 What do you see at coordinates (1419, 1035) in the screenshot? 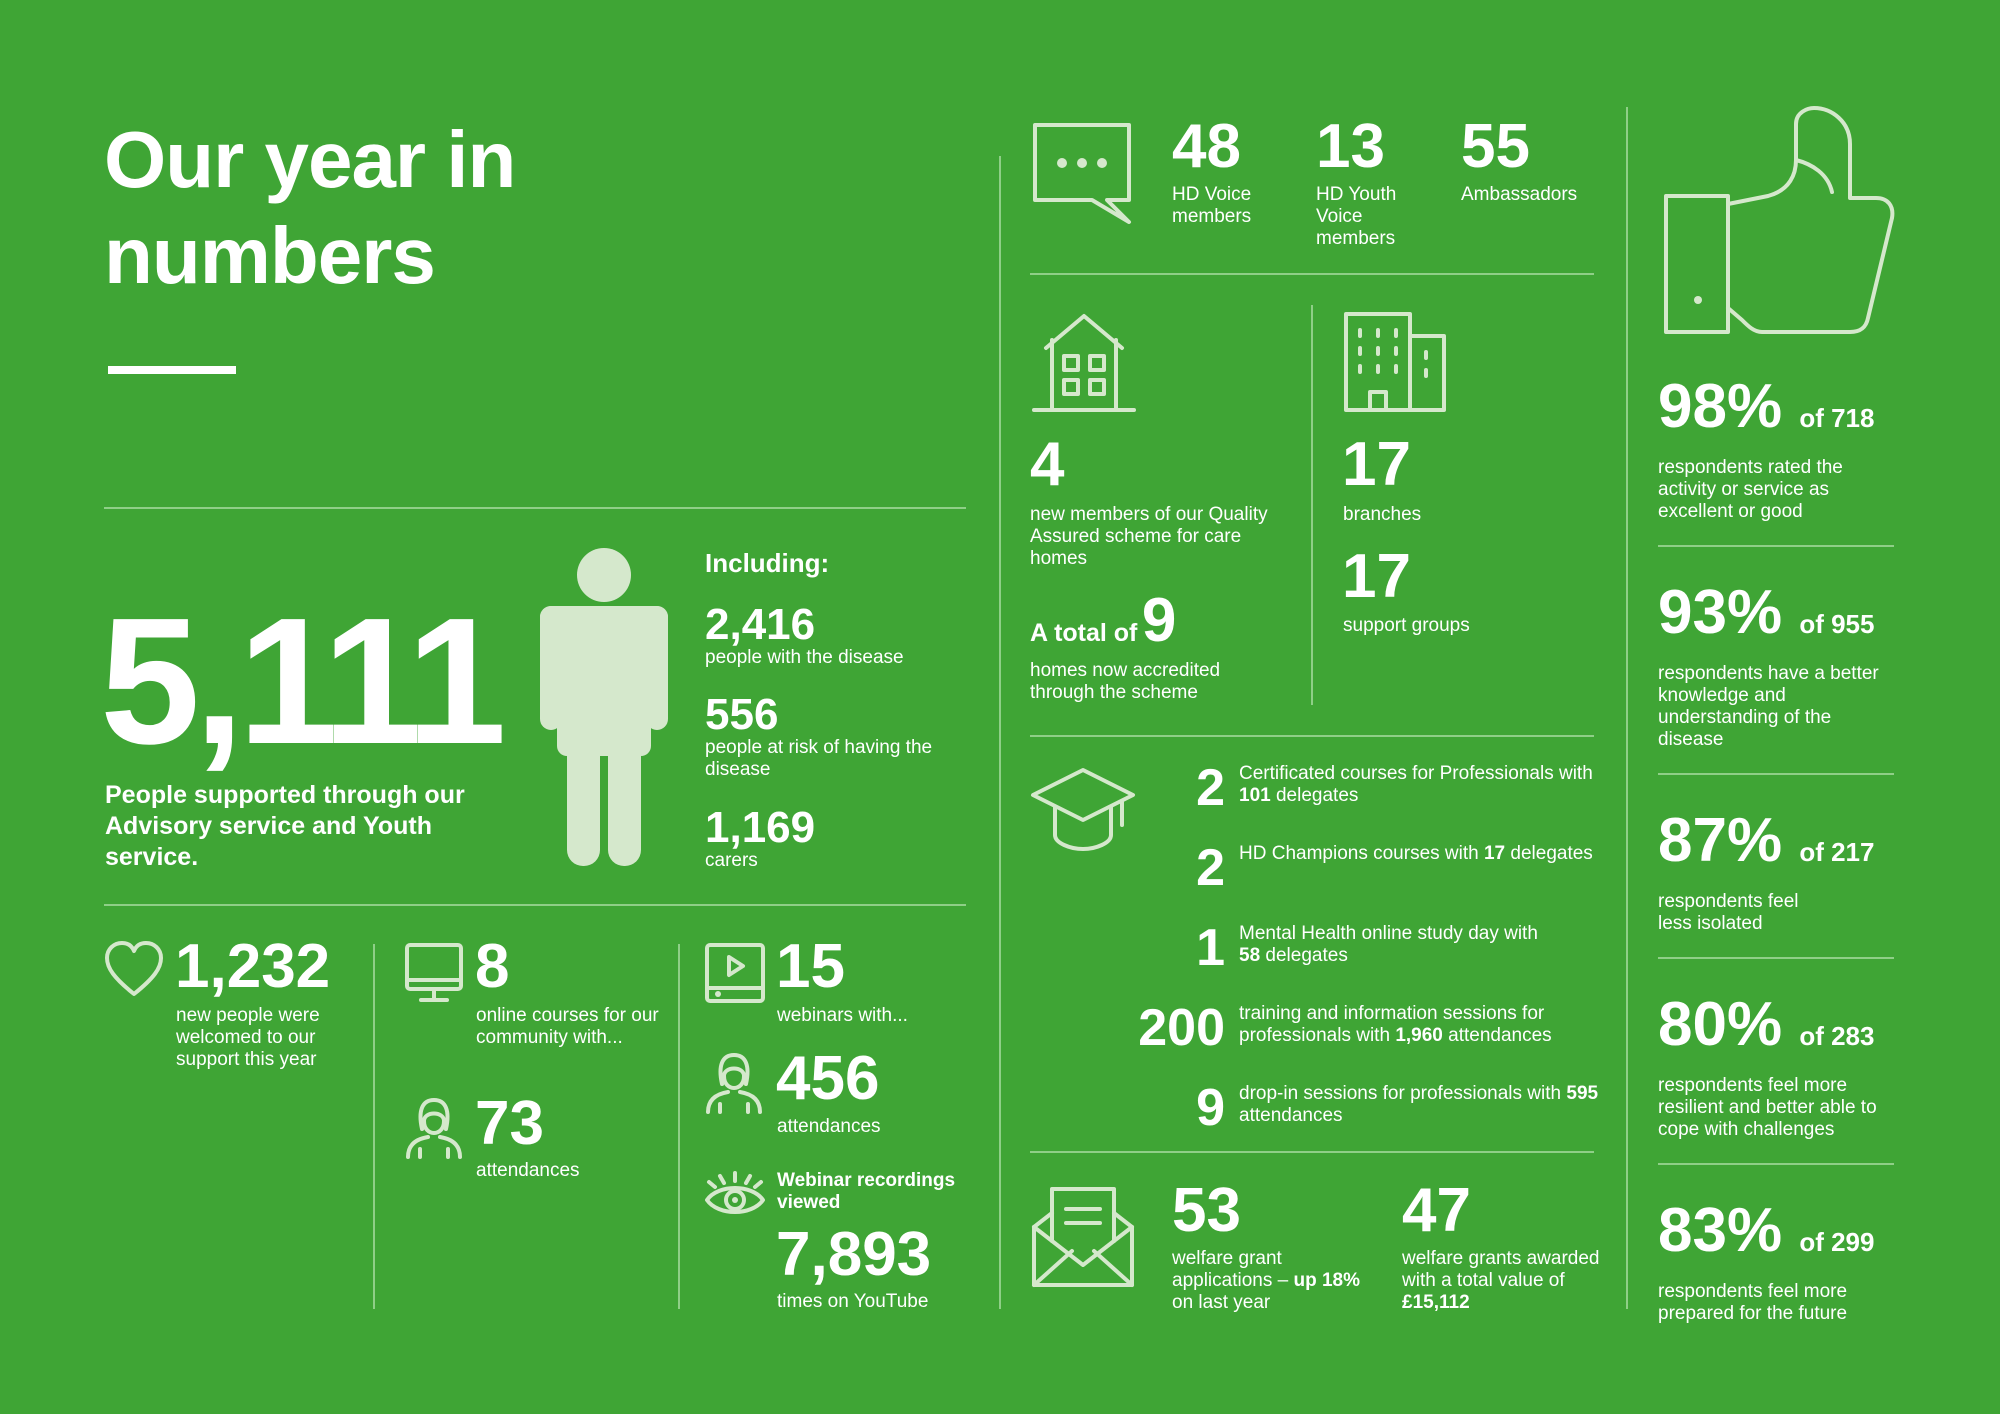
I see `course-text-bold: 1,960` at bounding box center [1419, 1035].